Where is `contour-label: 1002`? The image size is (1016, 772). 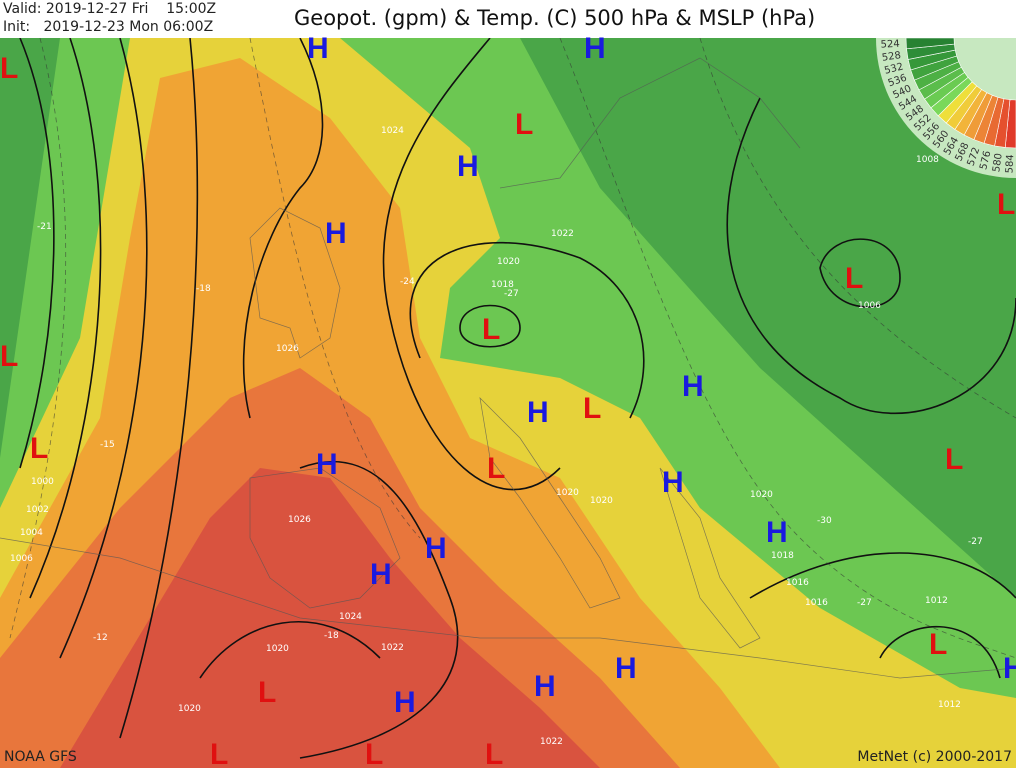
contour-label: 1002 is located at coordinates (37, 510).